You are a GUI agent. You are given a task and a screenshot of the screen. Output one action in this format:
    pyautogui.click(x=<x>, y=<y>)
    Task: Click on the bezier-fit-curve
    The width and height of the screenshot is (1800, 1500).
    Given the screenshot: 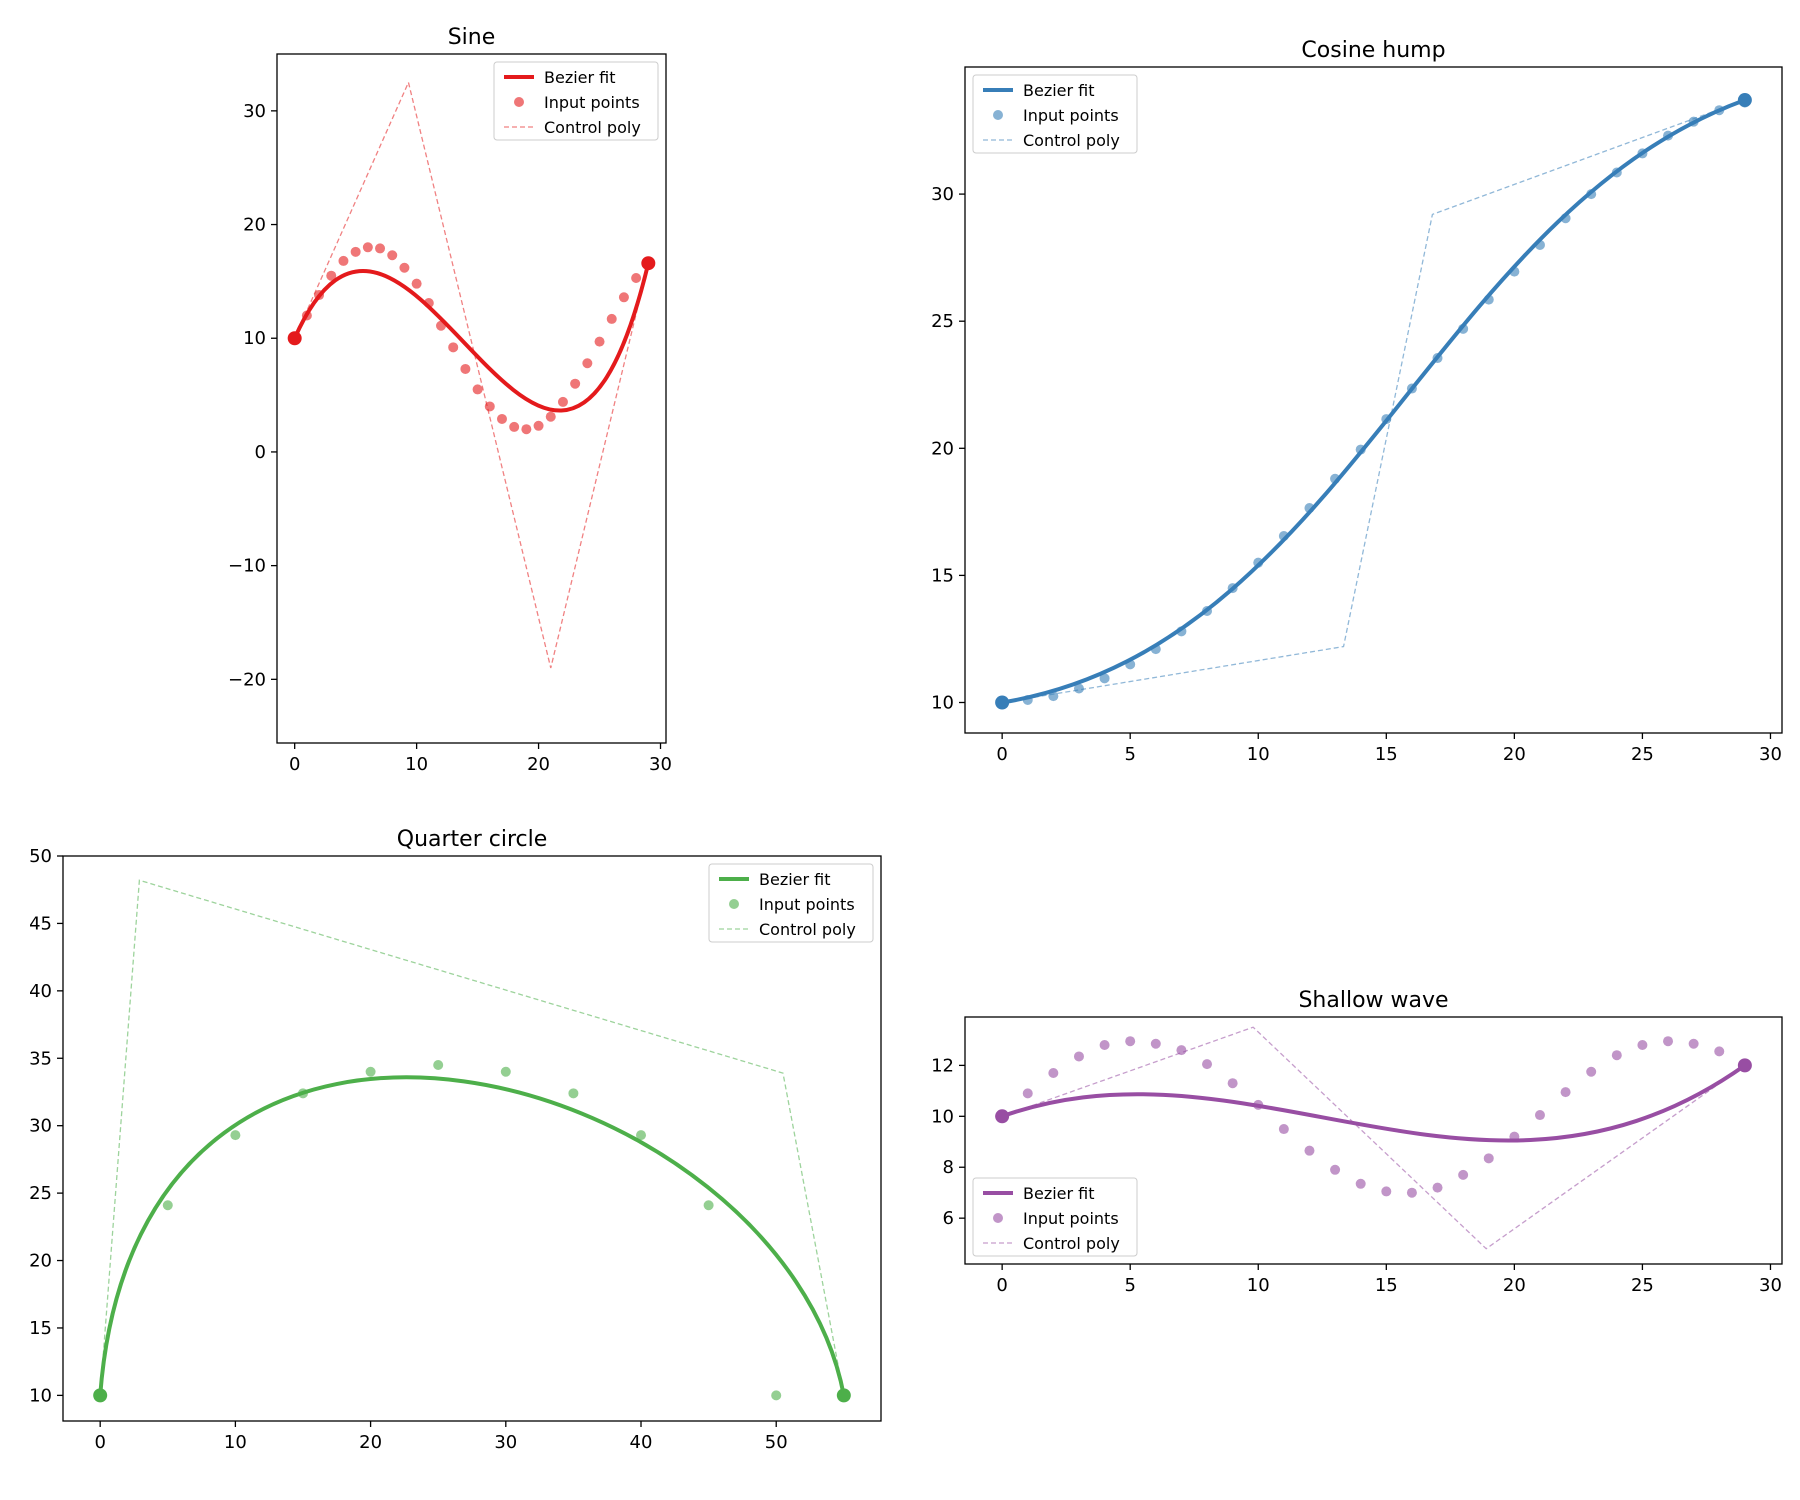 What is the action you would take?
    pyautogui.click(x=1374, y=1103)
    